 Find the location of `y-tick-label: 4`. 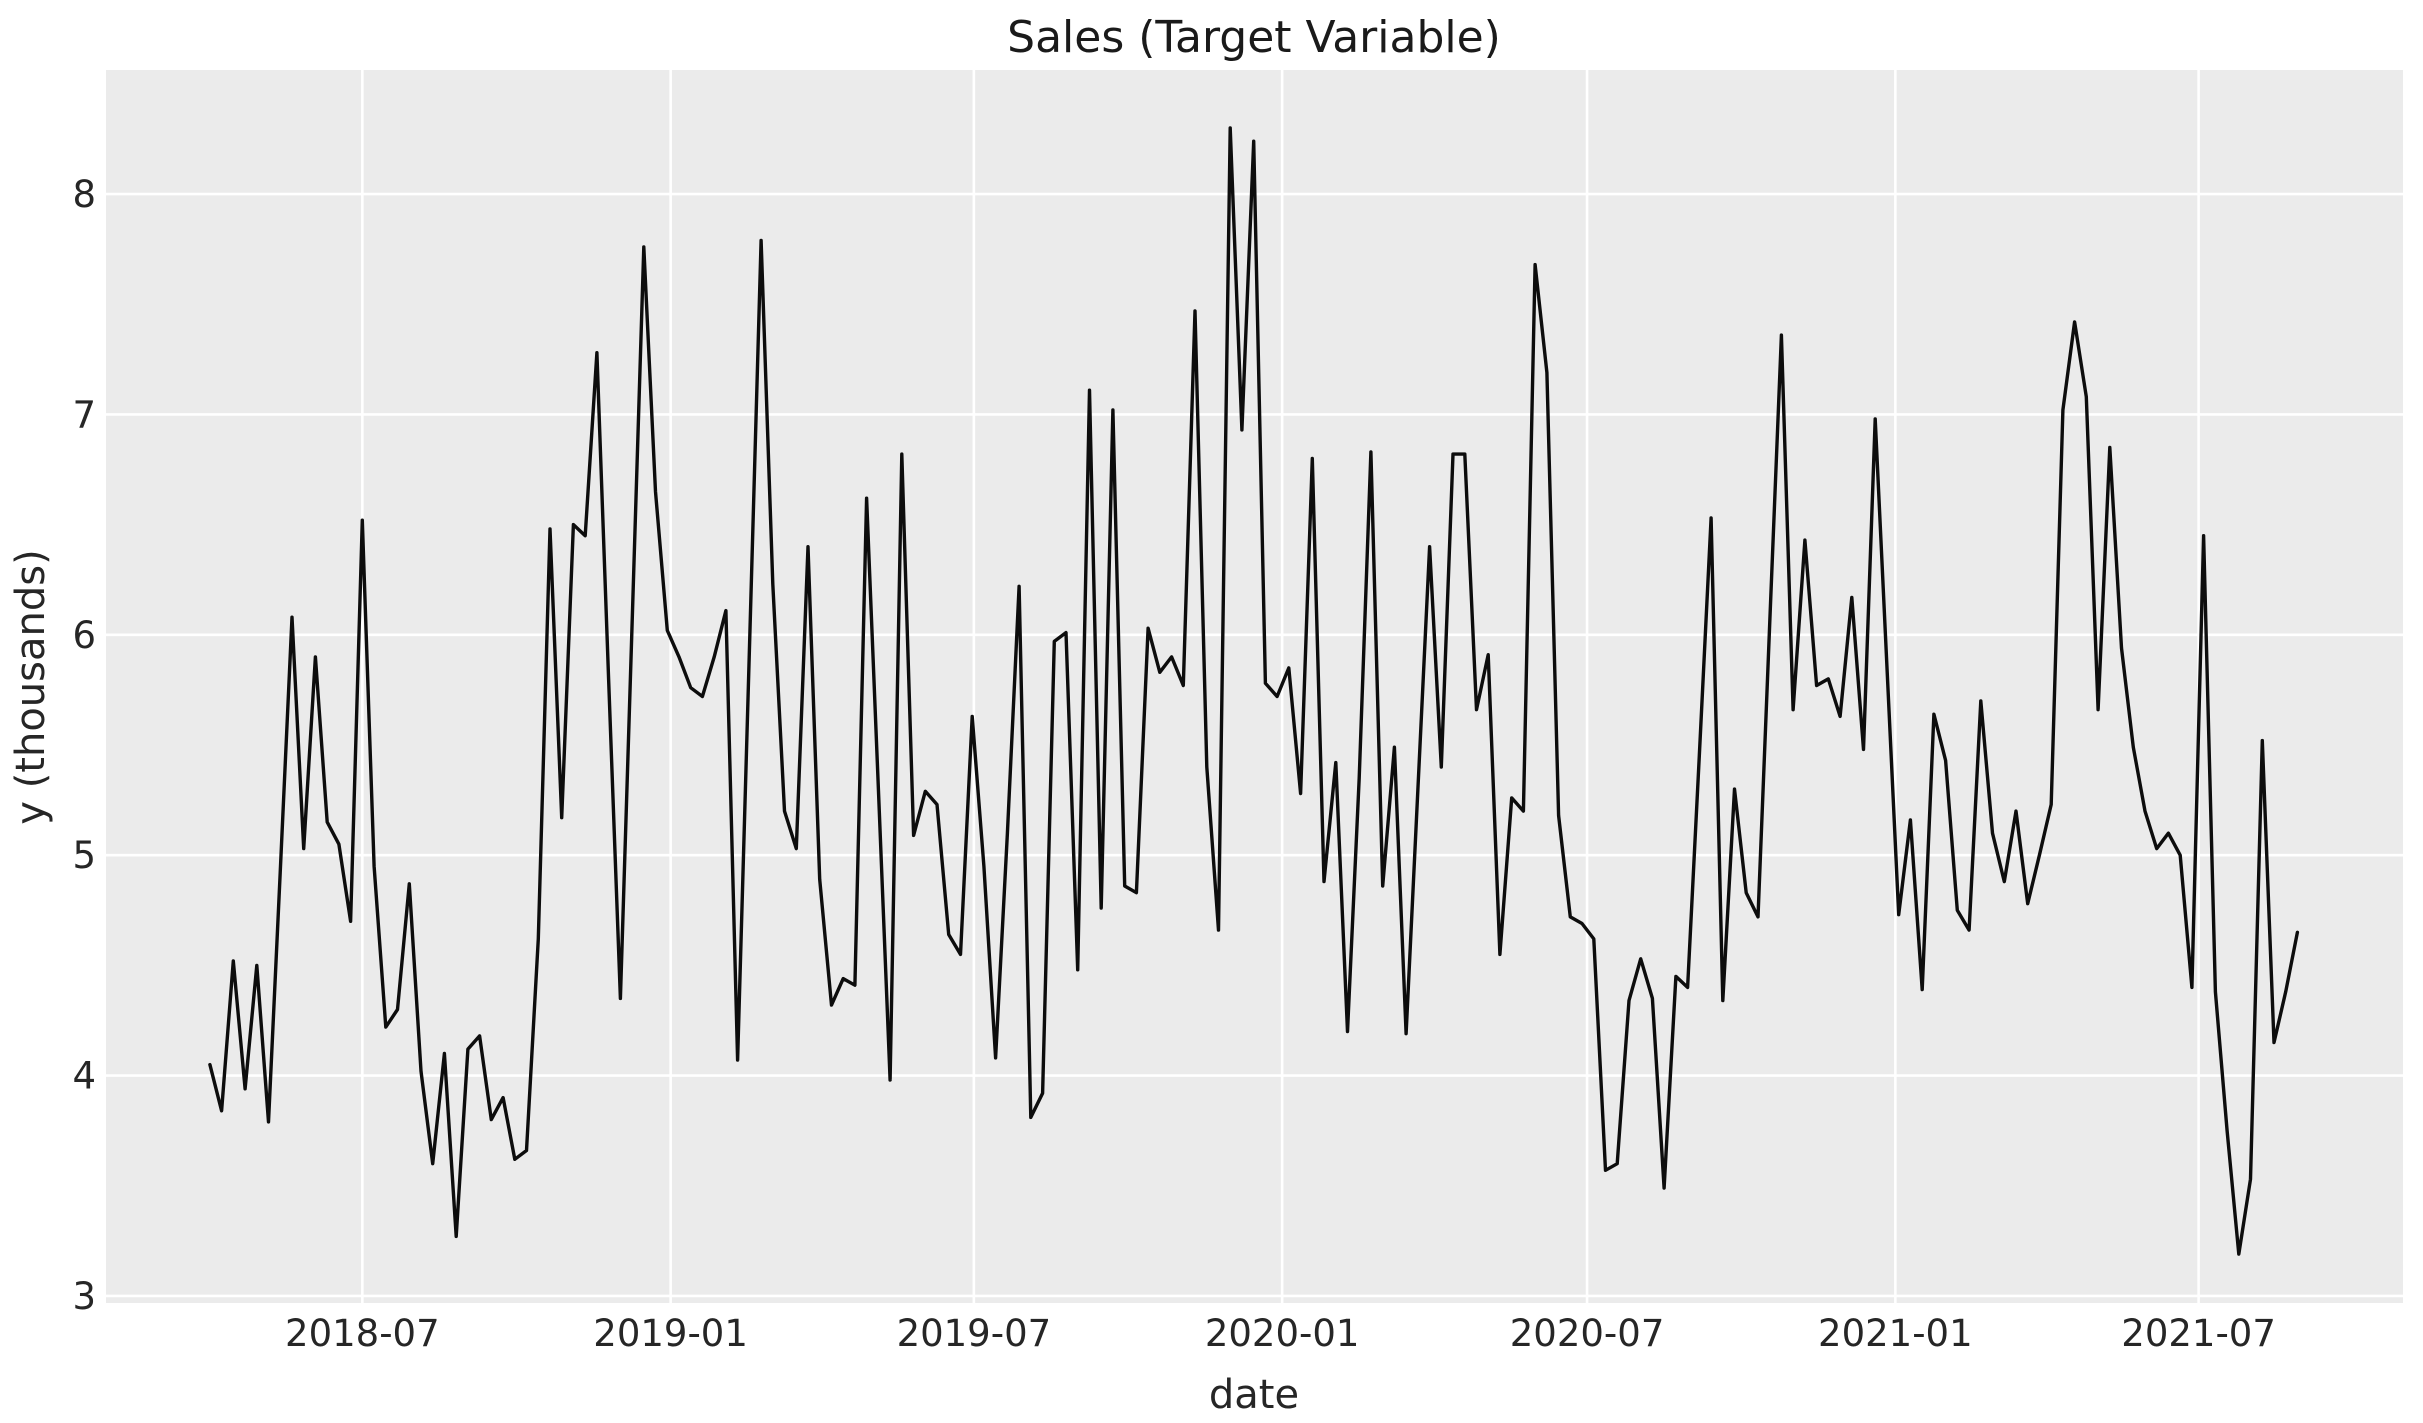

y-tick-label: 4 is located at coordinates (84, 1076).